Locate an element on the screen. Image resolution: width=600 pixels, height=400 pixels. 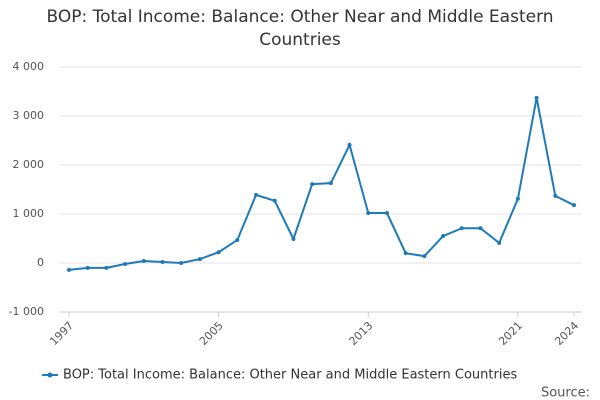
y-tick-label: -1 000 is located at coordinates (26, 311).